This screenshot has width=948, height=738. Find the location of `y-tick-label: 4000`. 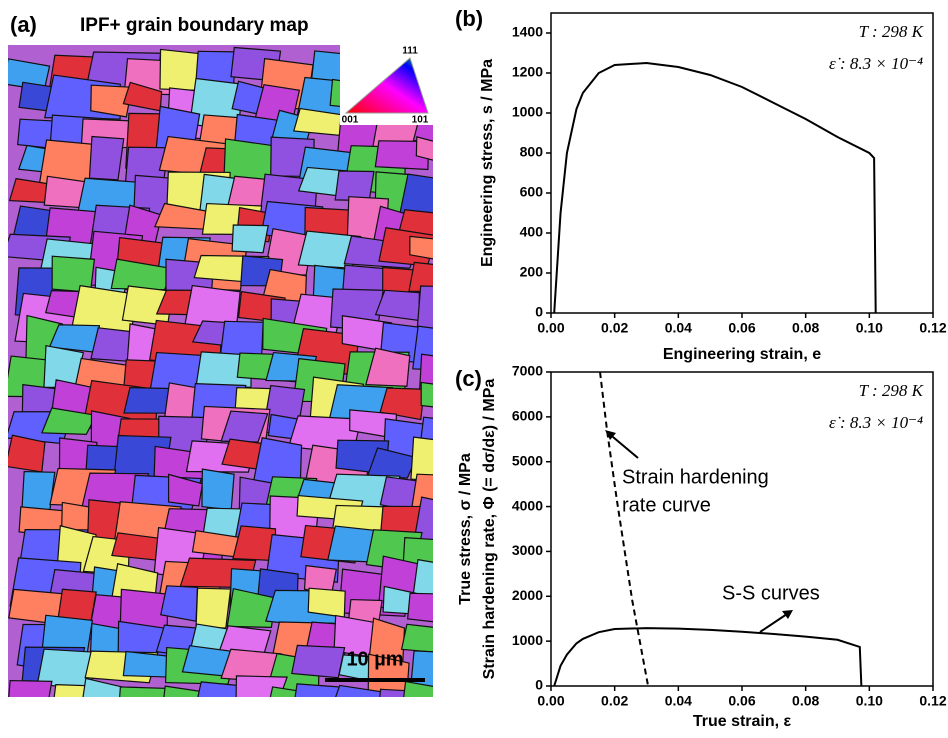

y-tick-label: 4000 is located at coordinates (527, 505).